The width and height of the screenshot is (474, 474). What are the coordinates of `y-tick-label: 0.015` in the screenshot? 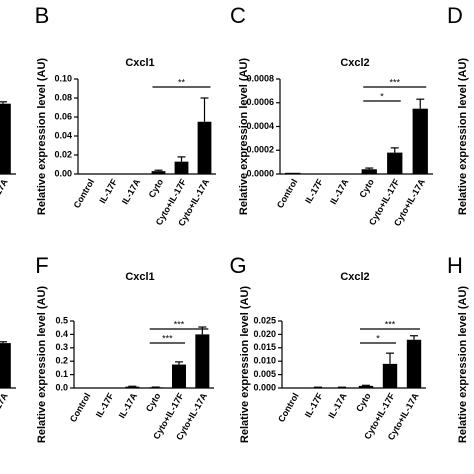 It's located at (264, 347).